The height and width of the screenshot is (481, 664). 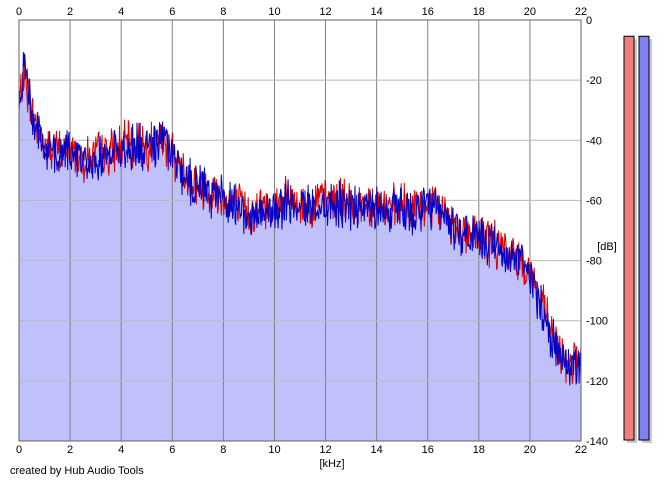 I want to click on level-meters, so click(x=637, y=239).